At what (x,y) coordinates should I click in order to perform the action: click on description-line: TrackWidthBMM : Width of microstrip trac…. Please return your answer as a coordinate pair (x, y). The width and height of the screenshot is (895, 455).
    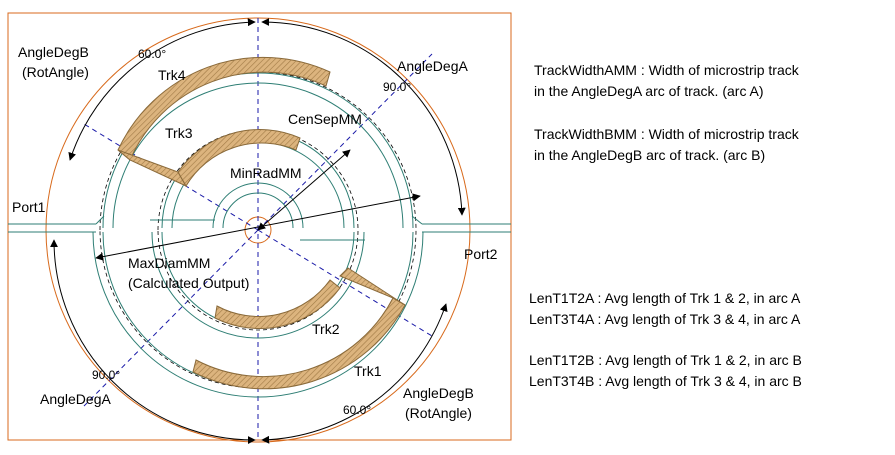
    Looking at the image, I should click on (666, 134).